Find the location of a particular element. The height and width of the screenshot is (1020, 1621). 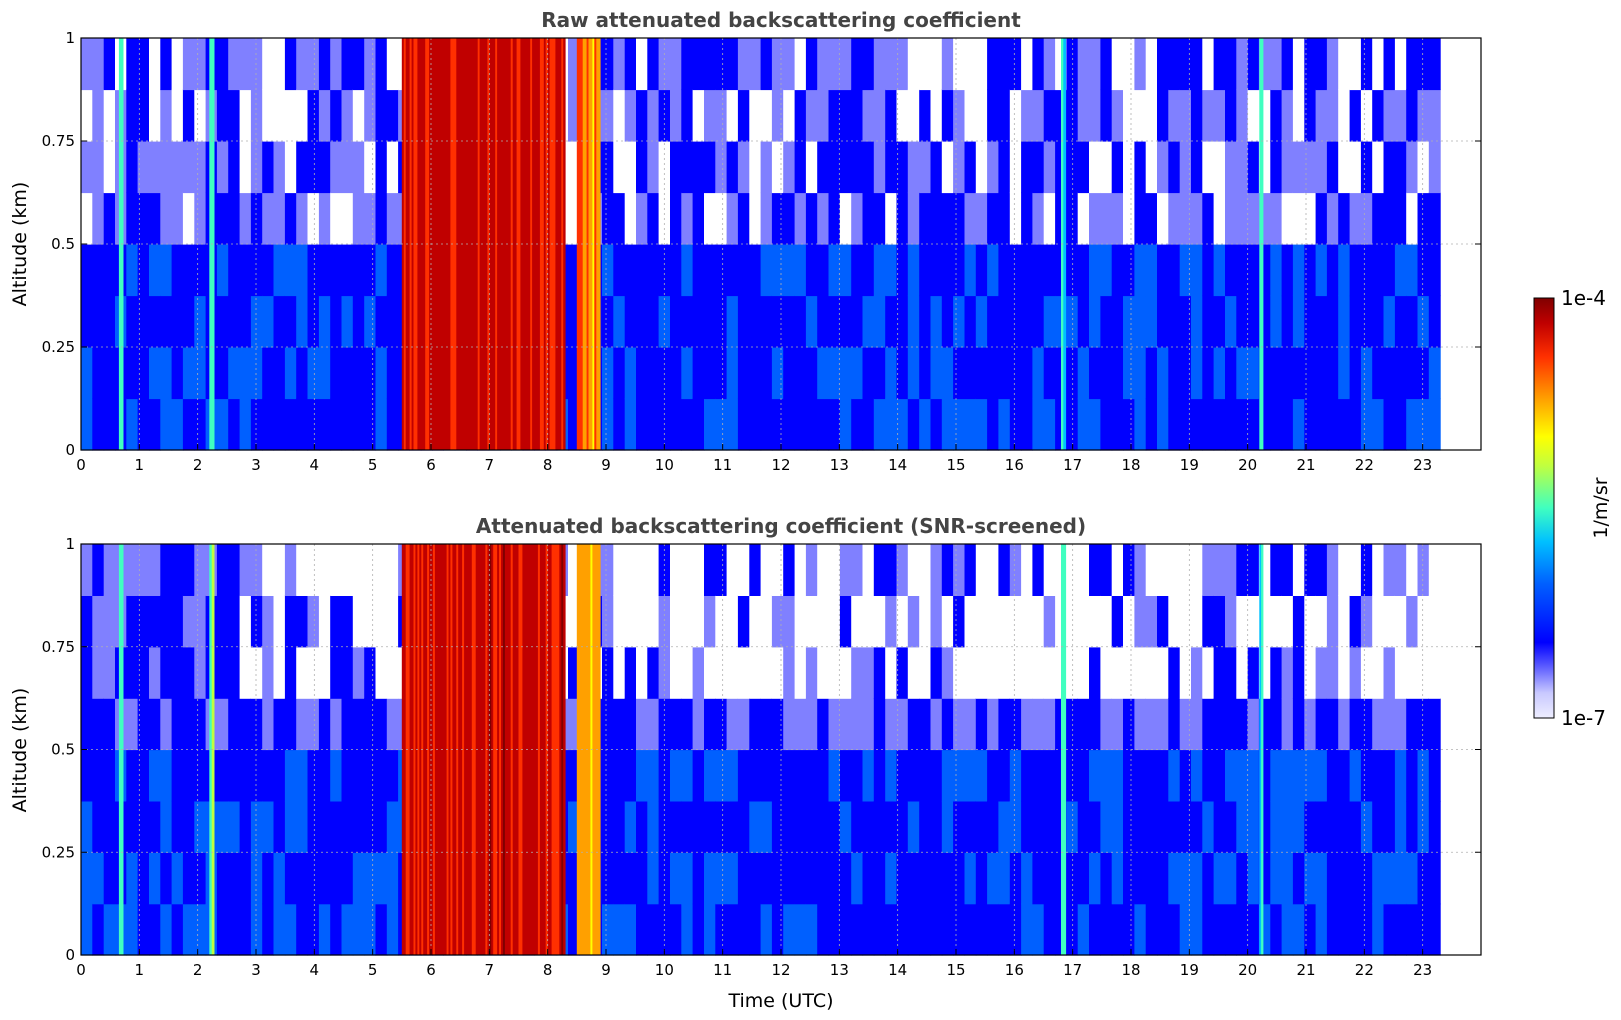

x-tick-label: 7 is located at coordinates (490, 970).